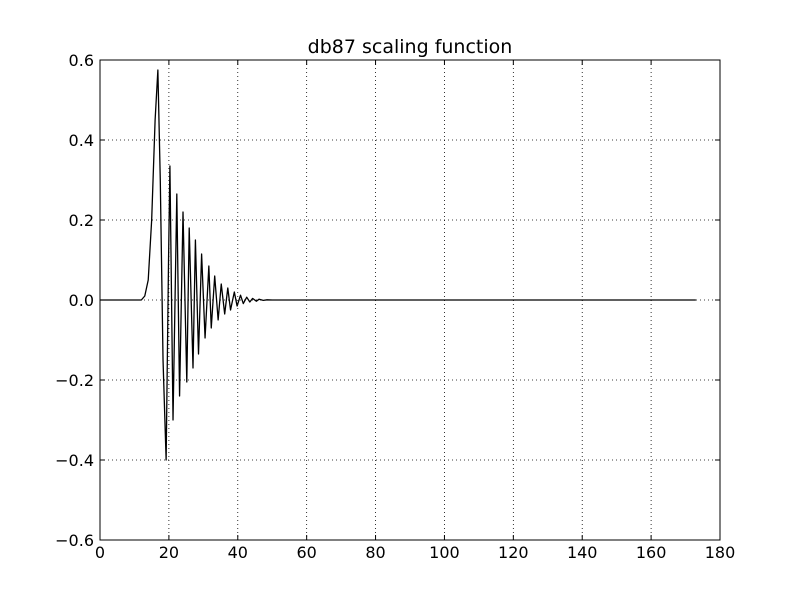  What do you see at coordinates (513, 552) in the screenshot?
I see `x-tick-label: 120` at bounding box center [513, 552].